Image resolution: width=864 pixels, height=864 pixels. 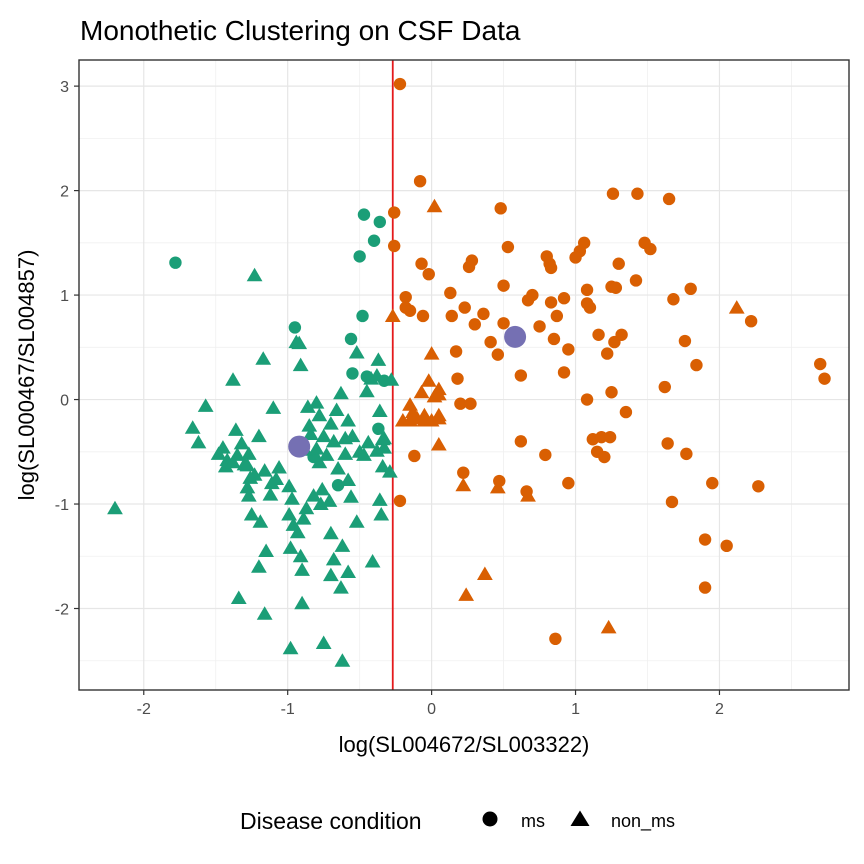 I want to click on x-axis-title: log(SL004672/SL003322), so click(x=464, y=744).